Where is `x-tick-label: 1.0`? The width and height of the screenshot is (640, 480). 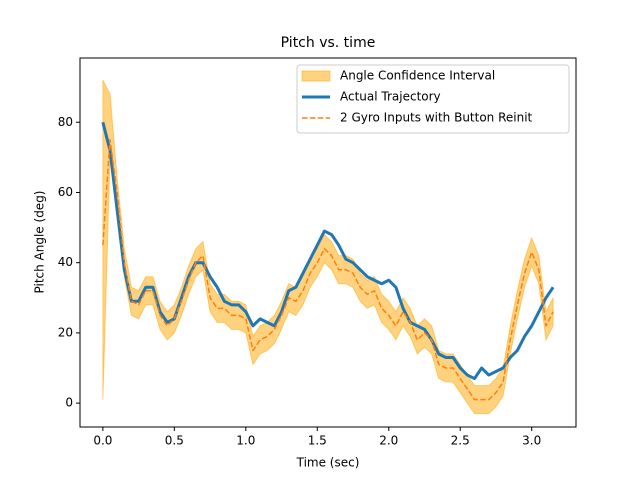 x-tick-label: 1.0 is located at coordinates (245, 441).